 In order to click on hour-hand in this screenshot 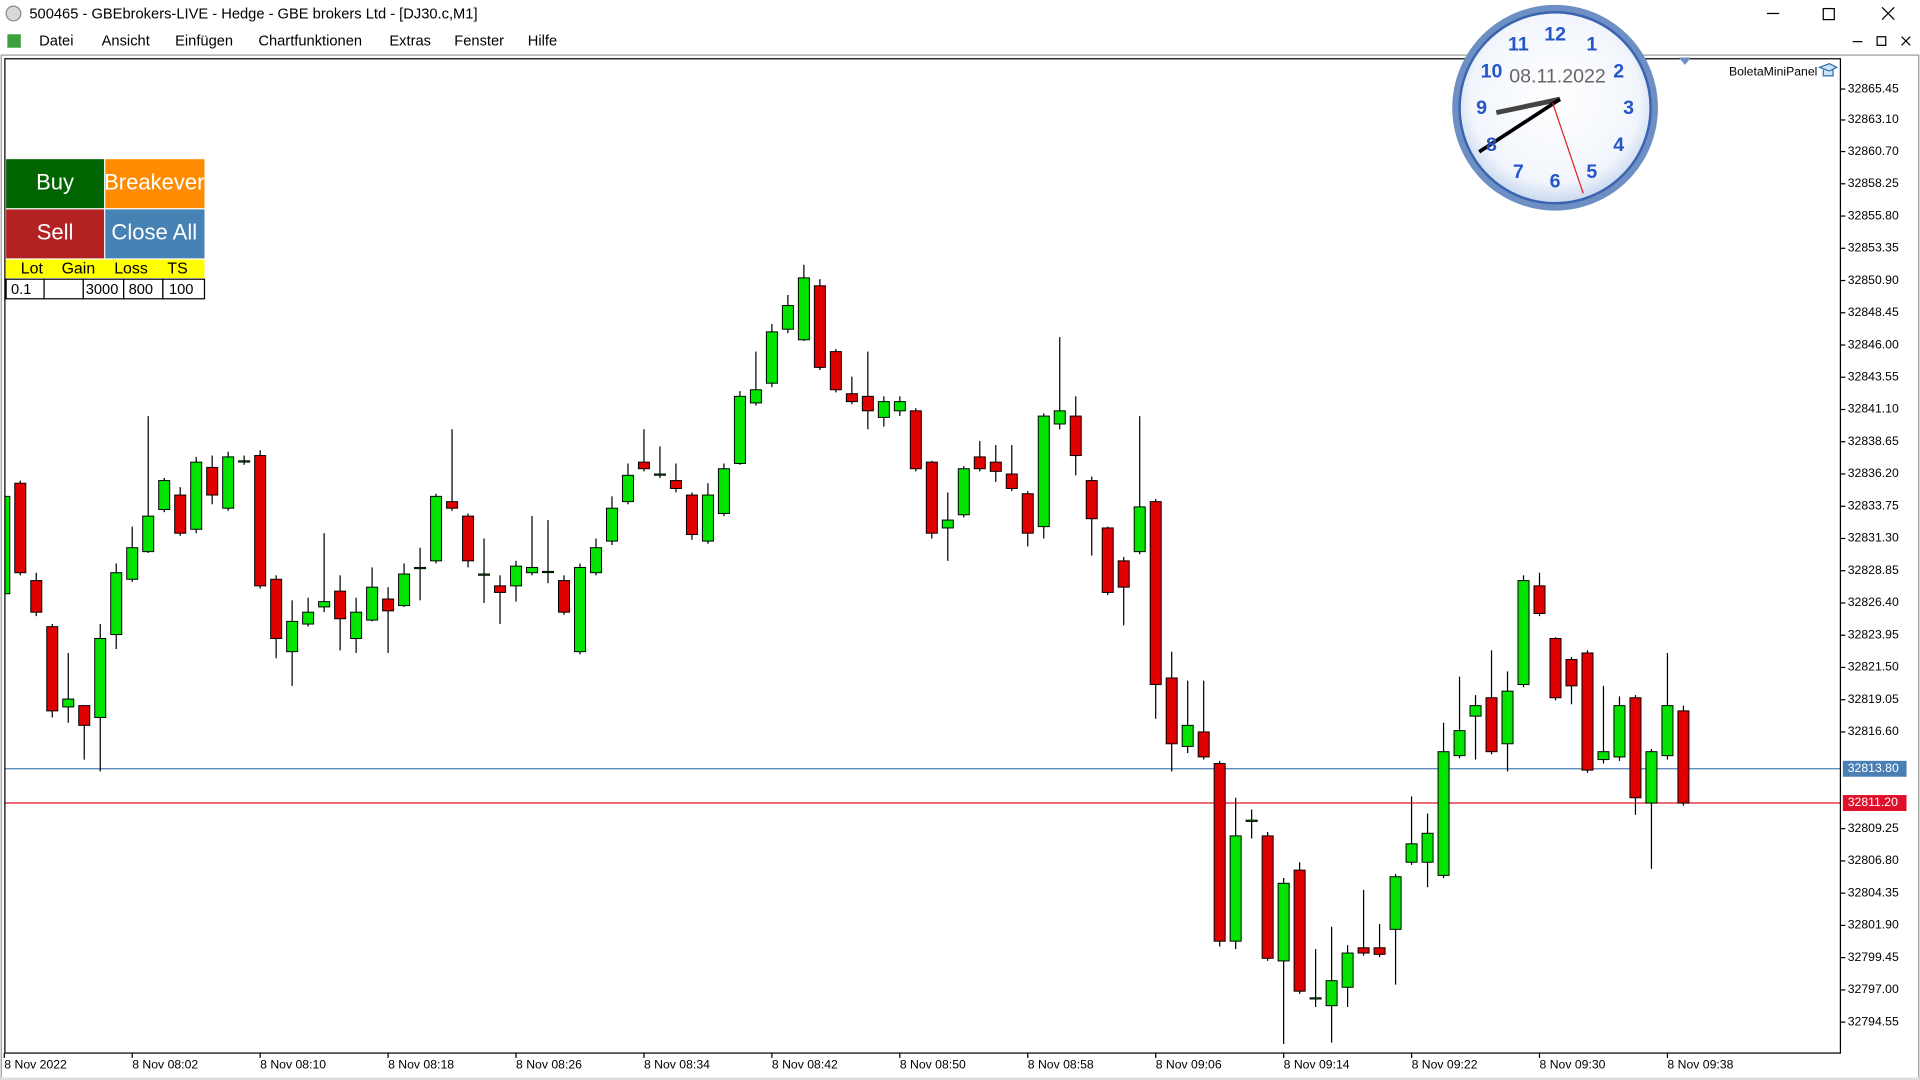, I will do `click(1528, 106)`.